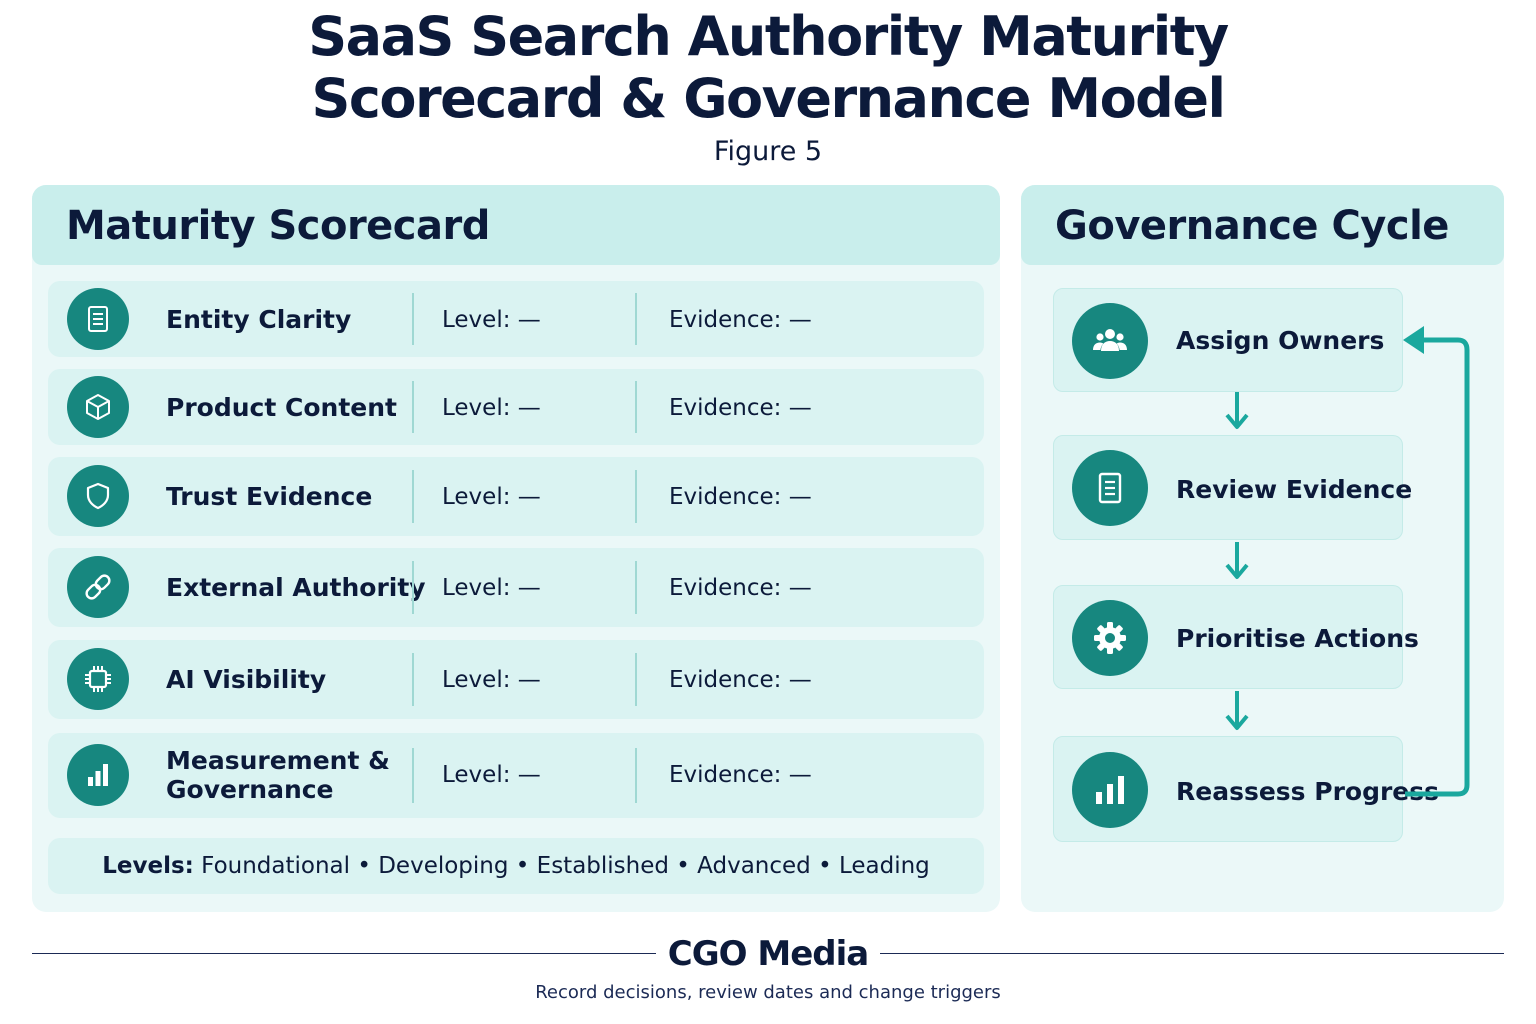 The width and height of the screenshot is (1536, 1024). Describe the element at coordinates (1294, 489) in the screenshot. I see `cycle-step-label: Review Evidence` at that location.